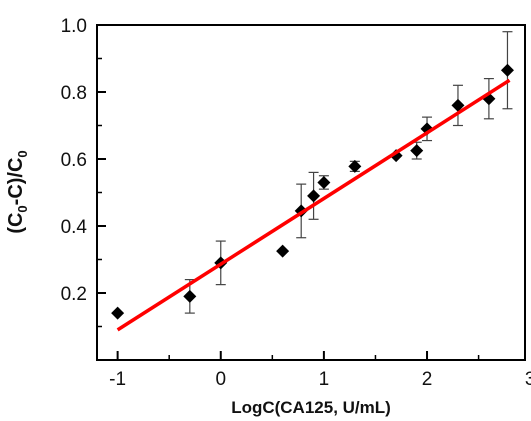 This screenshot has width=531, height=421. What do you see at coordinates (324, 379) in the screenshot?
I see `x-tick-label: 1` at bounding box center [324, 379].